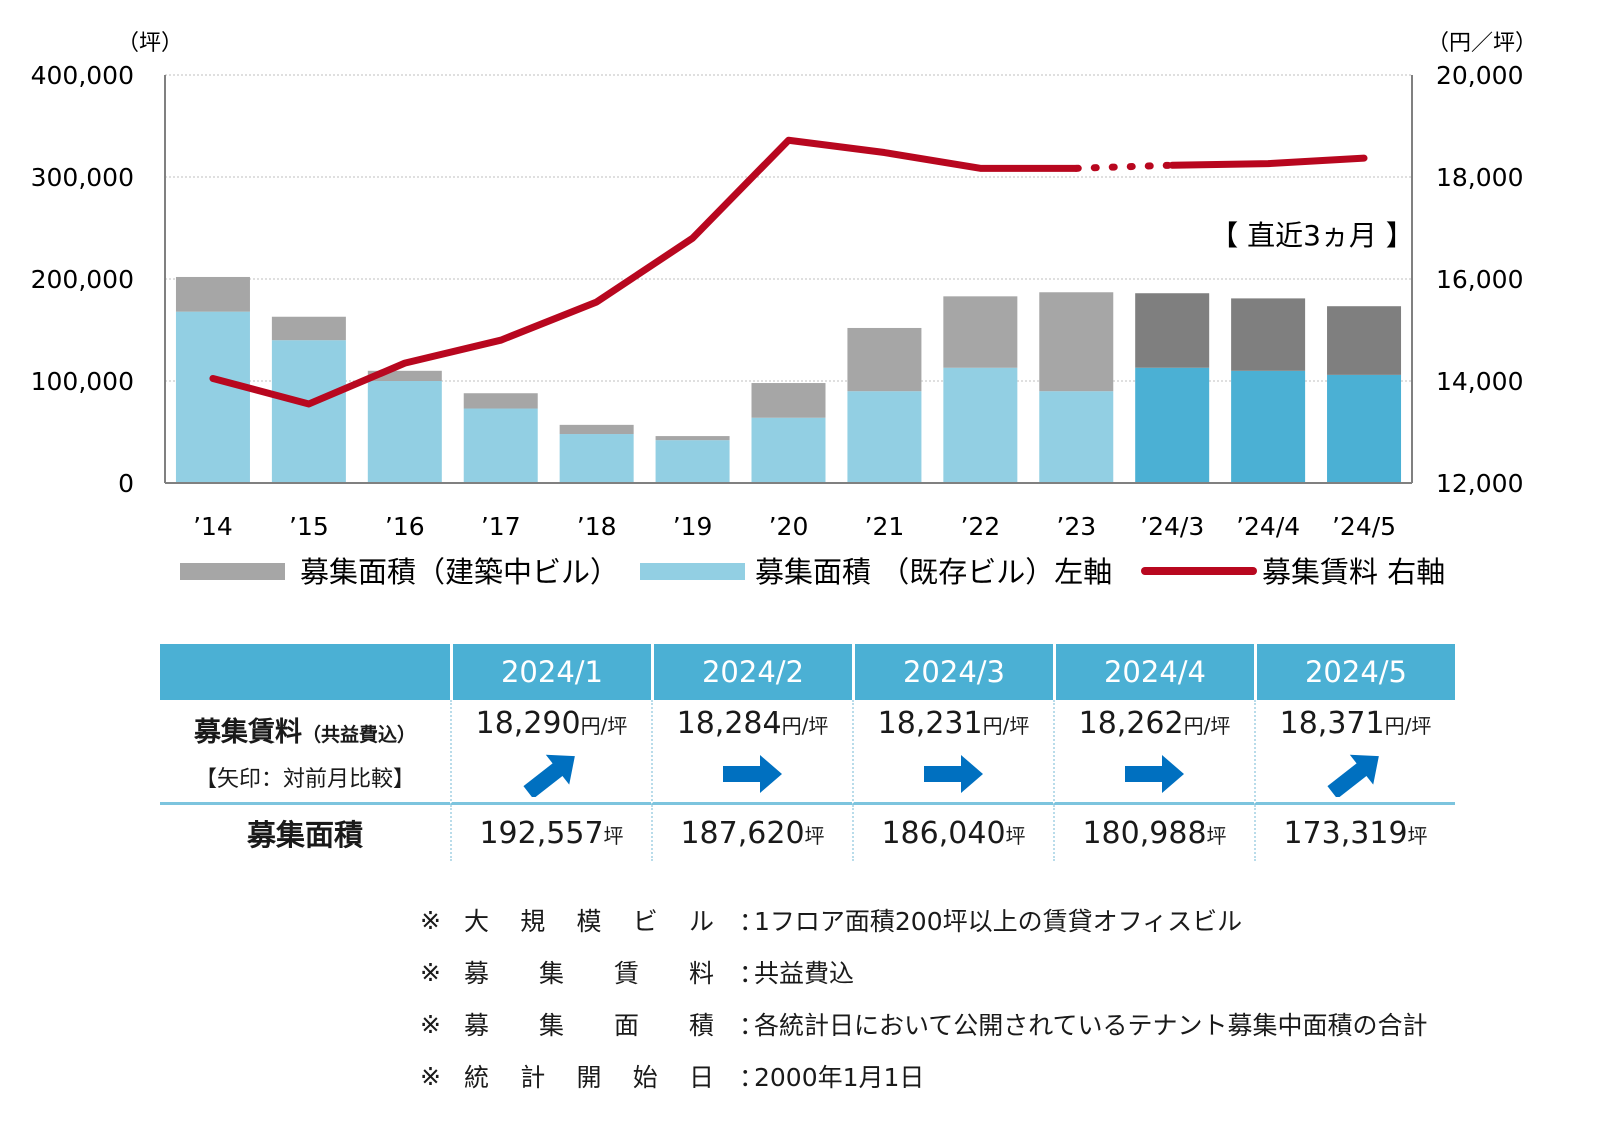  I want to click on x-tick-label: ’16, so click(405, 526).